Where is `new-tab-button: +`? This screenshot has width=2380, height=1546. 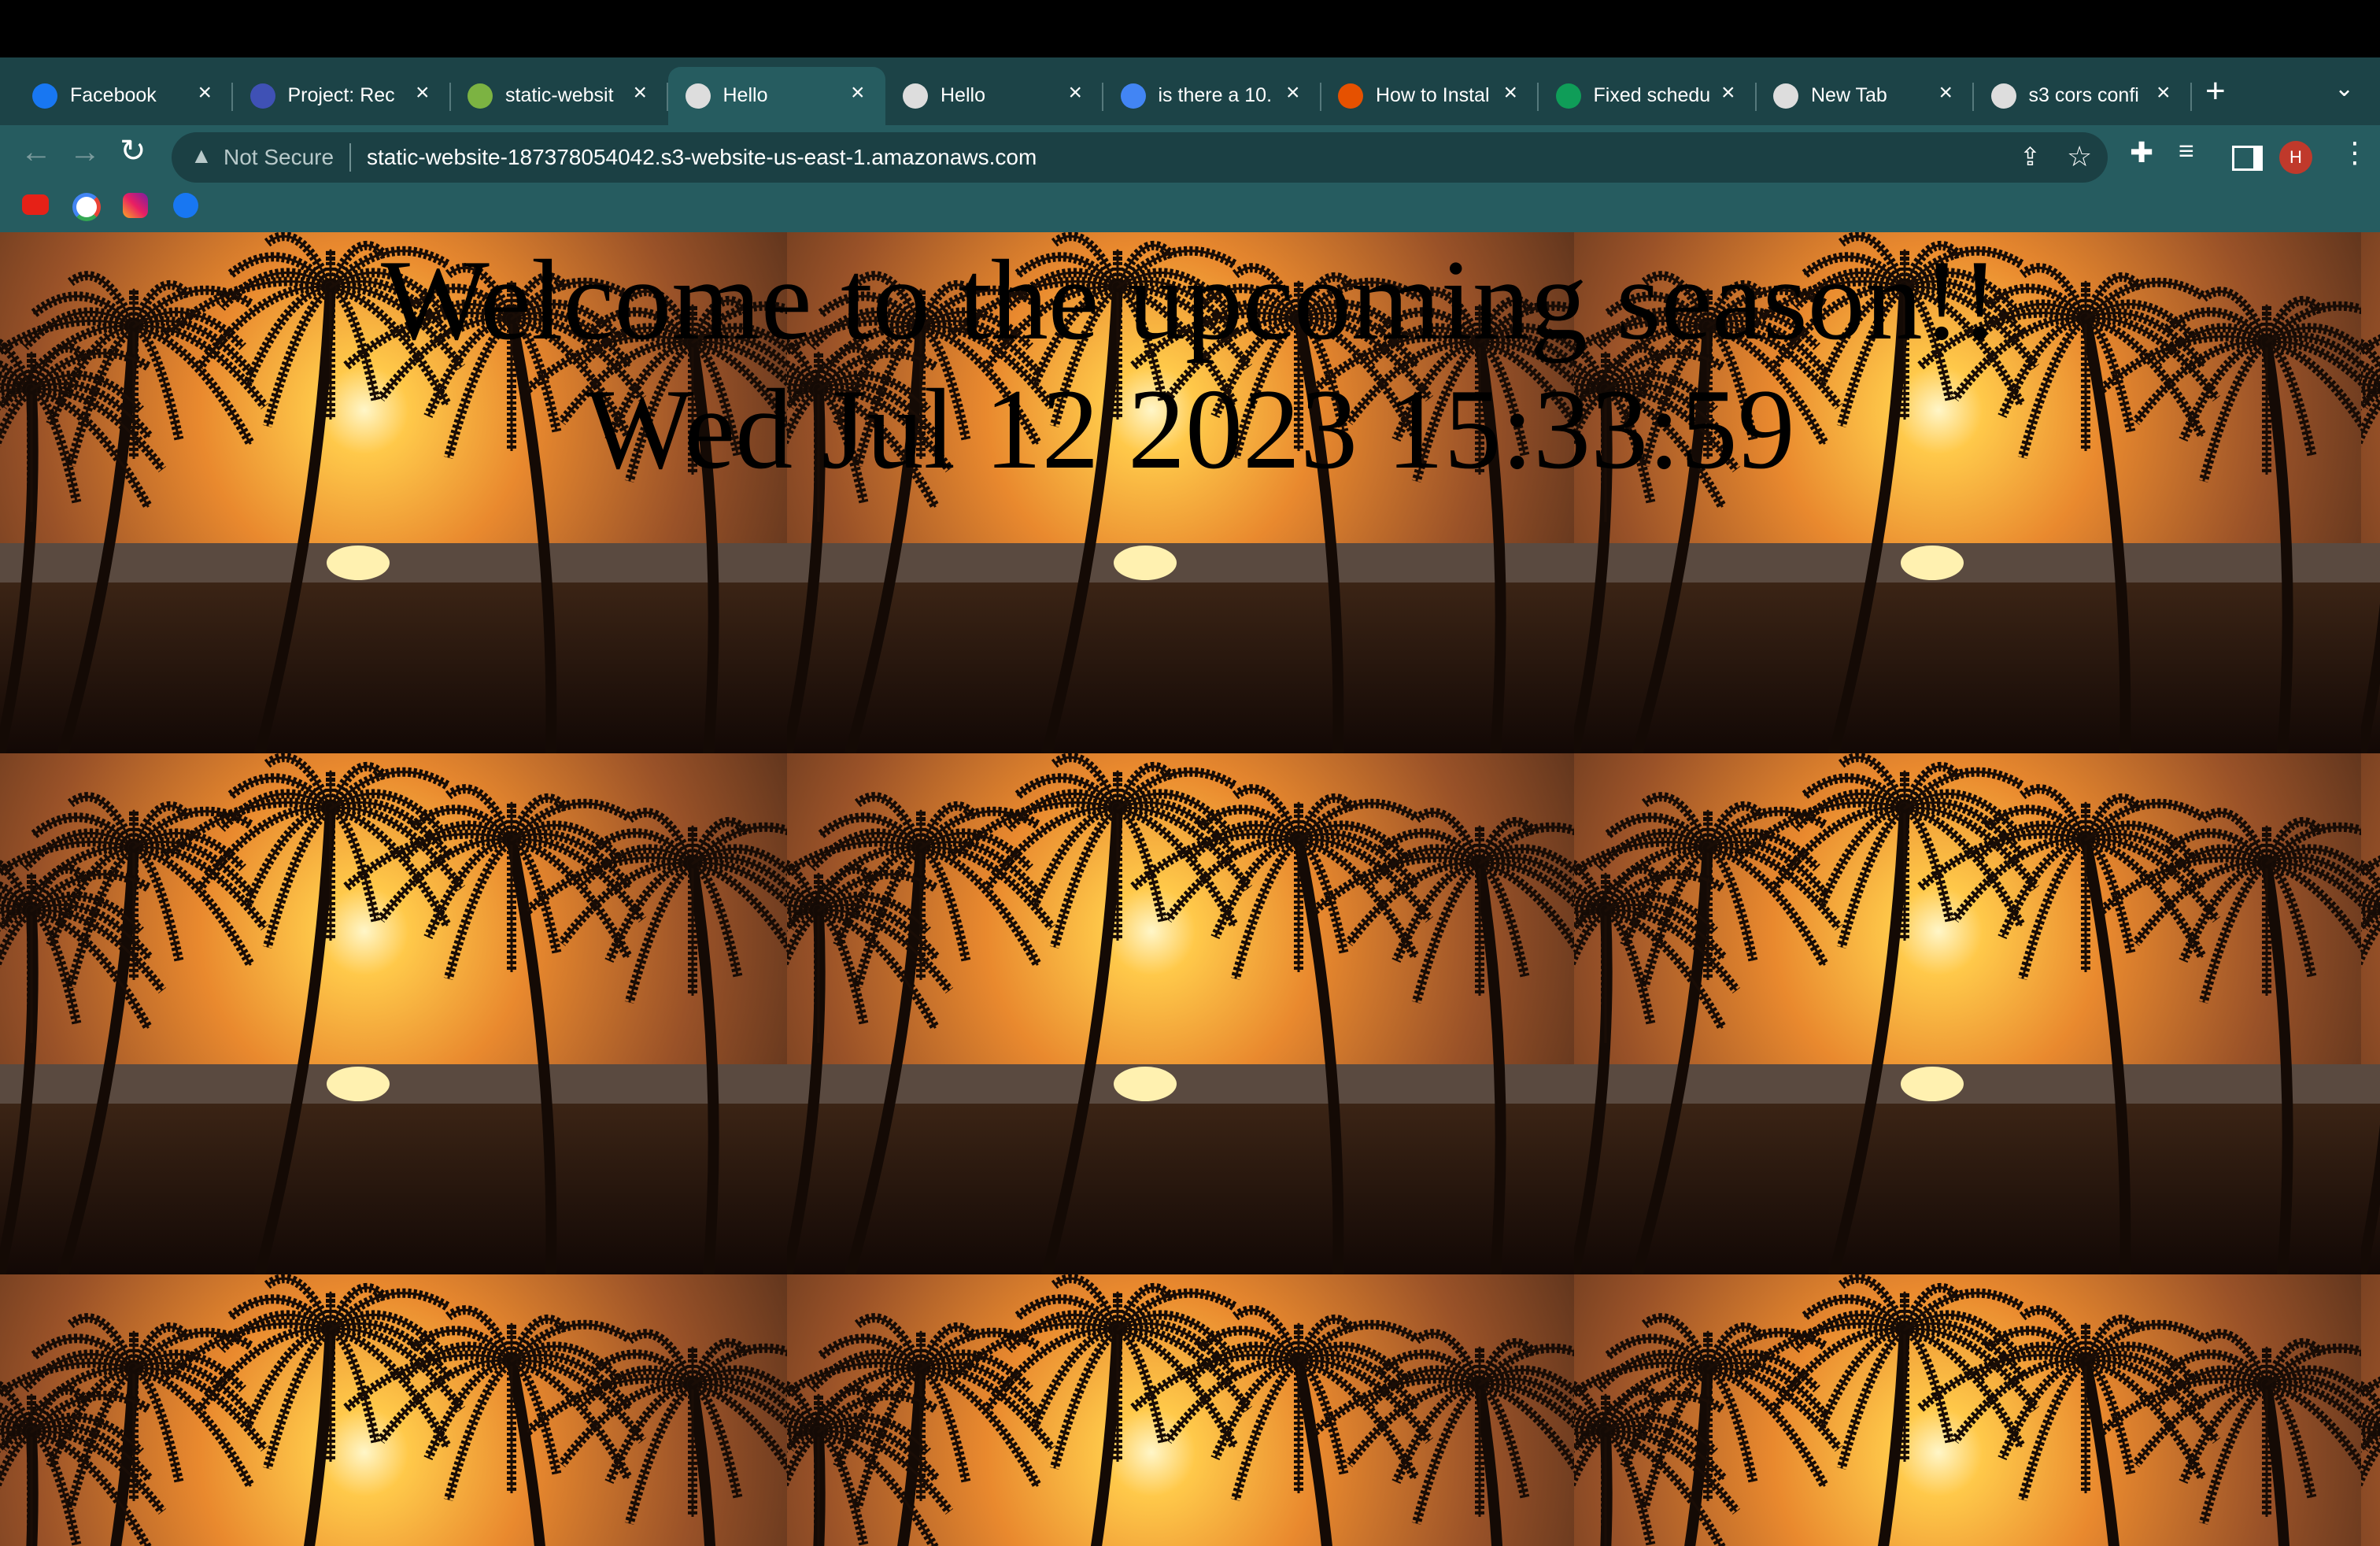 new-tab-button: + is located at coordinates (2215, 91).